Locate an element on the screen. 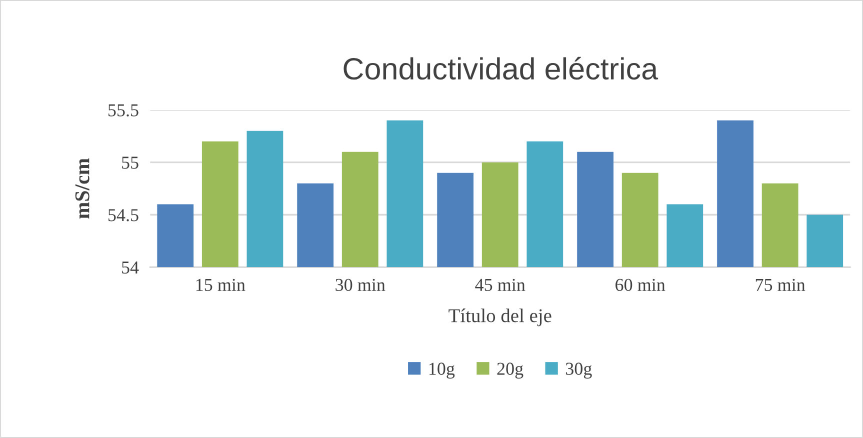 This screenshot has height=438, width=863. legend-label: 30g is located at coordinates (579, 370).